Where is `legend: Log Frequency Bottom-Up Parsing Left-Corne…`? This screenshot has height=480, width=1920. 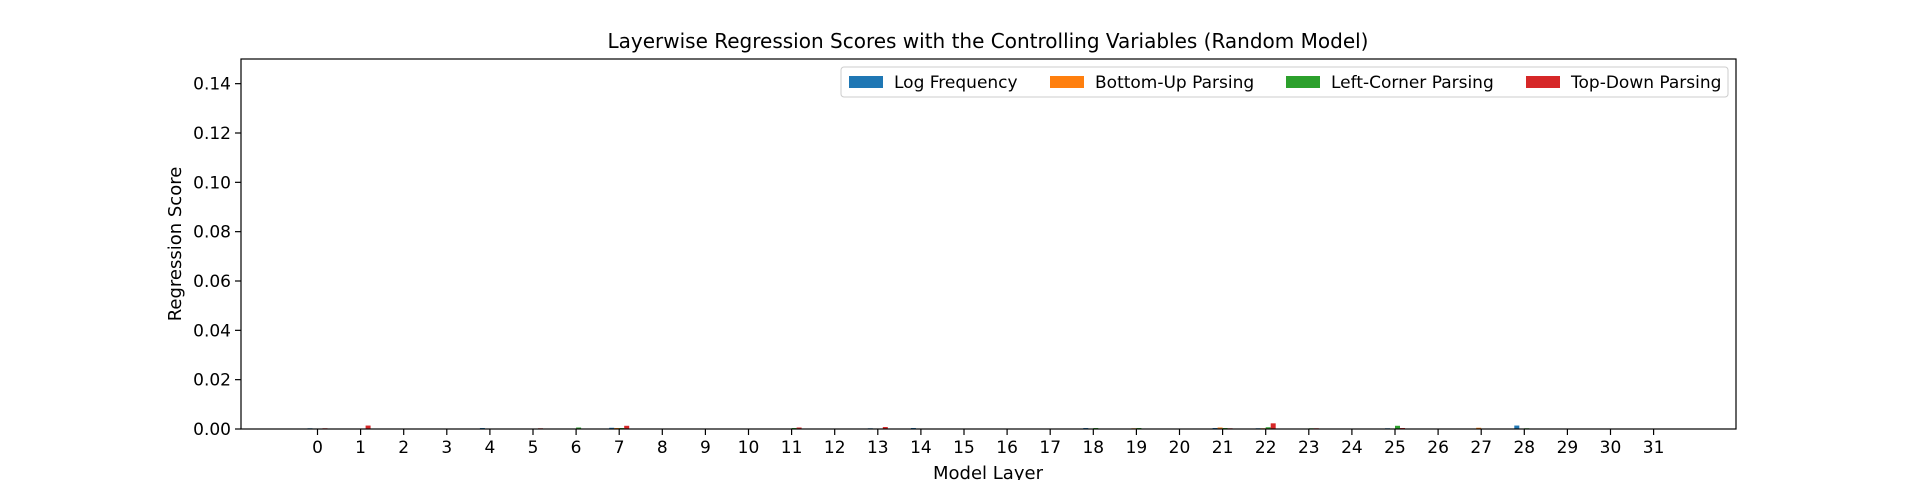 legend: Log Frequency Bottom-Up Parsing Left-Corne… is located at coordinates (1284, 82).